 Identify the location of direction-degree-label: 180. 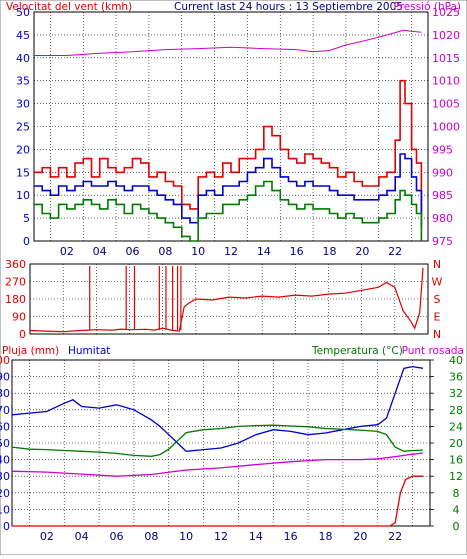
(15, 299).